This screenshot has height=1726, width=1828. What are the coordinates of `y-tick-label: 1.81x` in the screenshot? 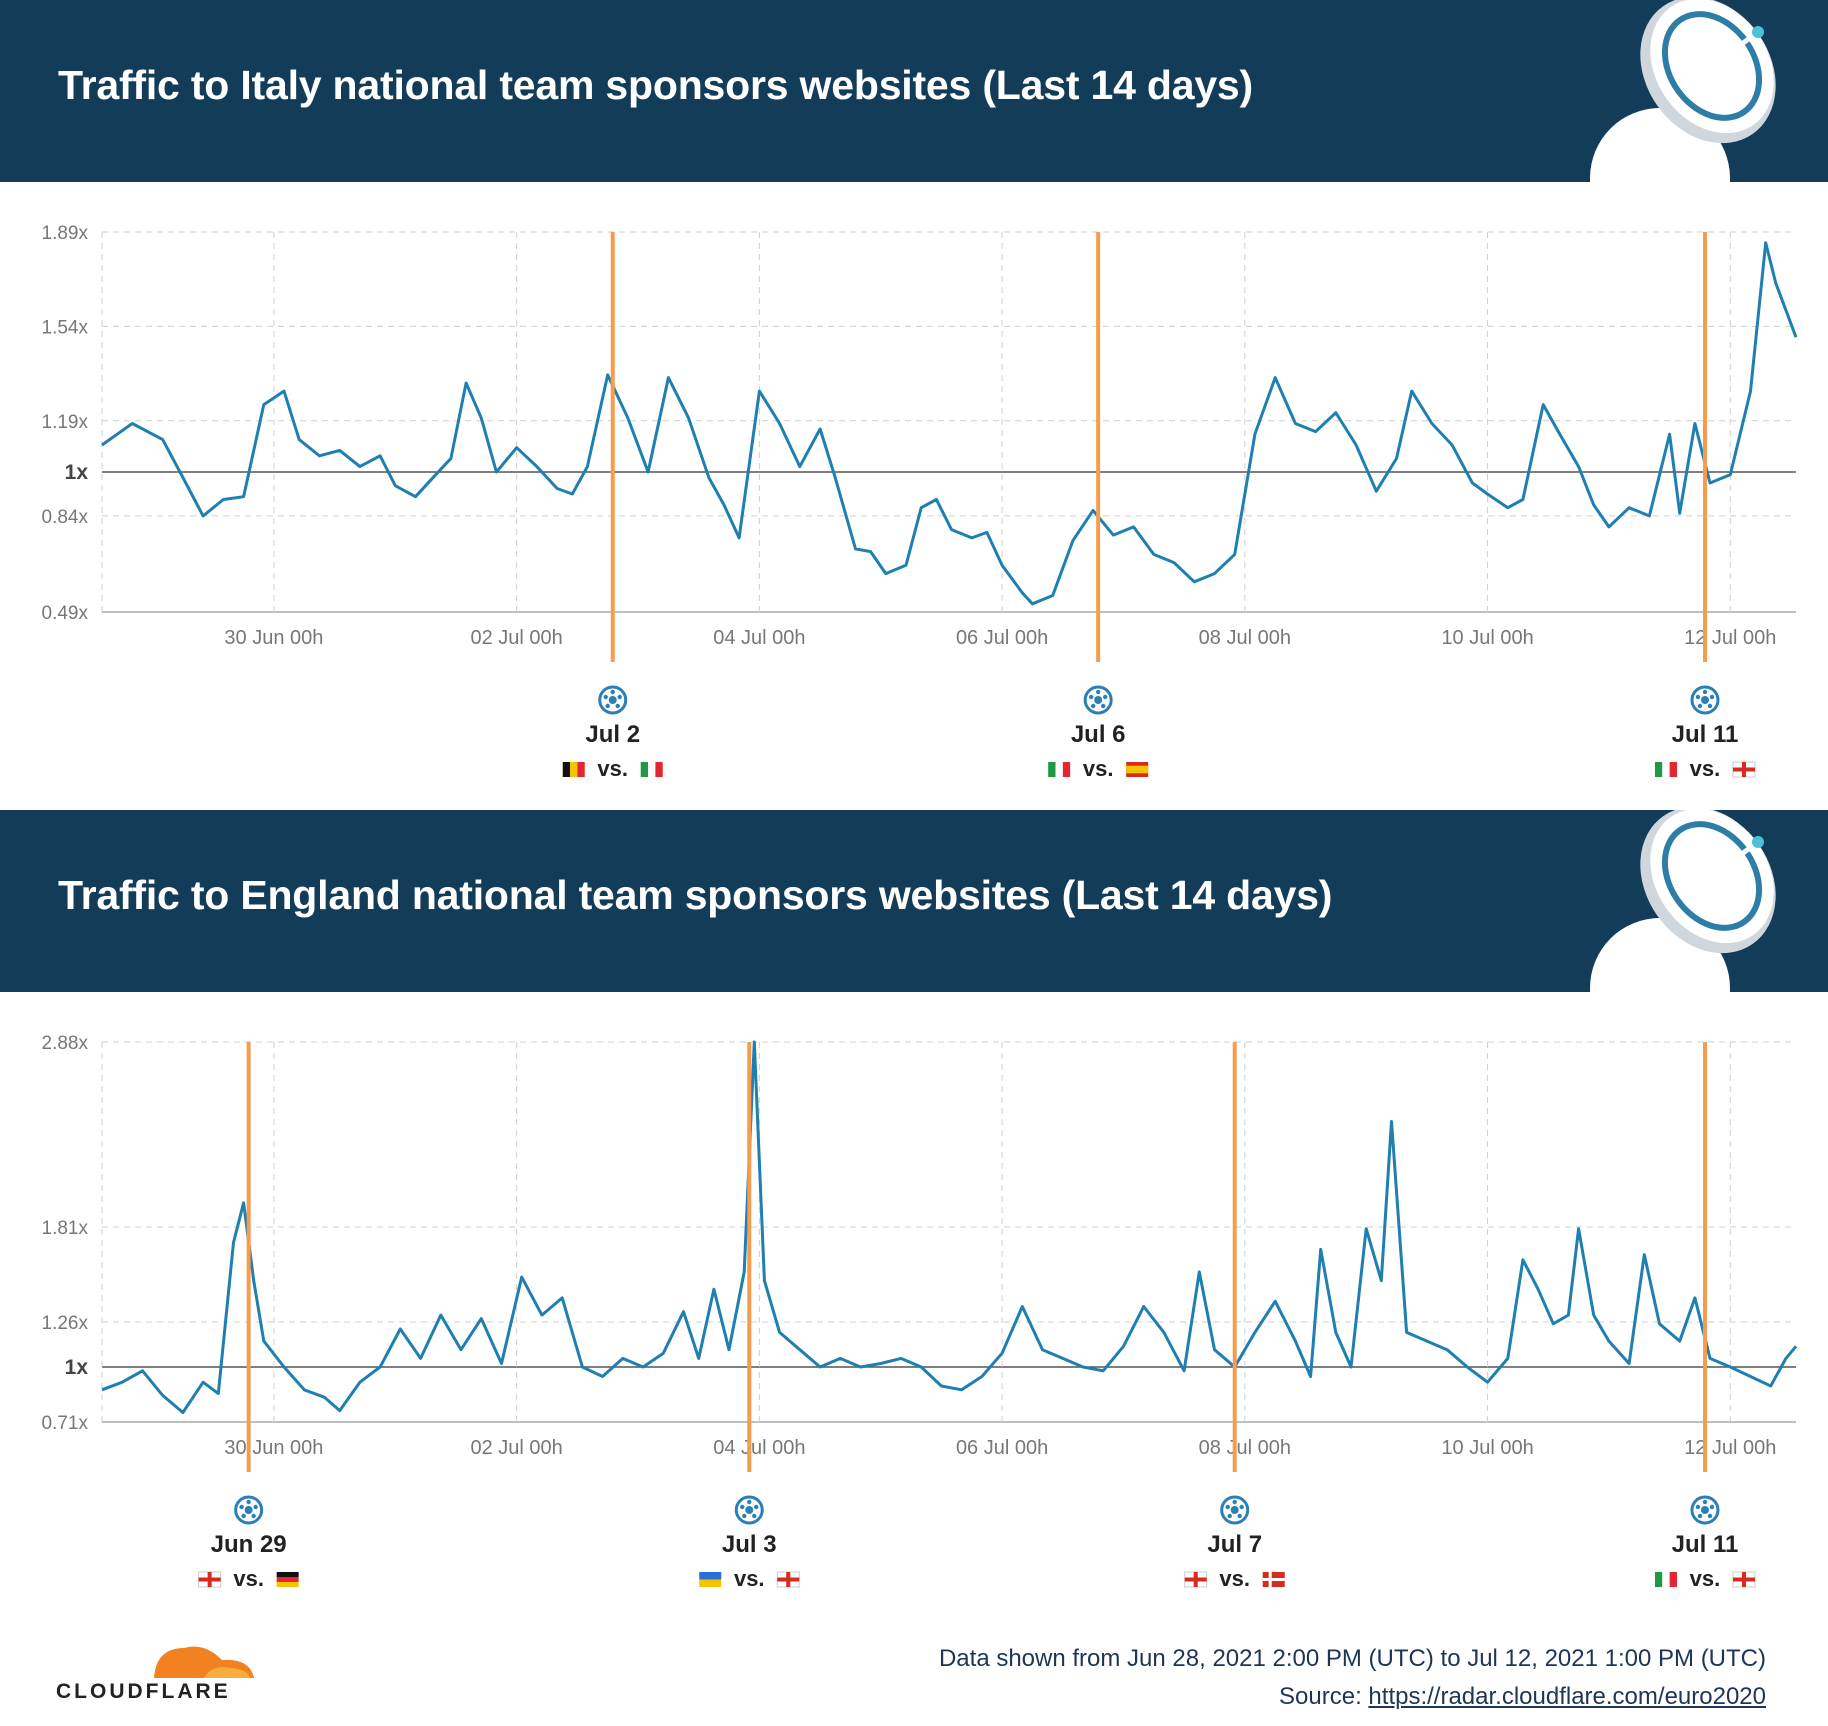 It's located at (65, 1228).